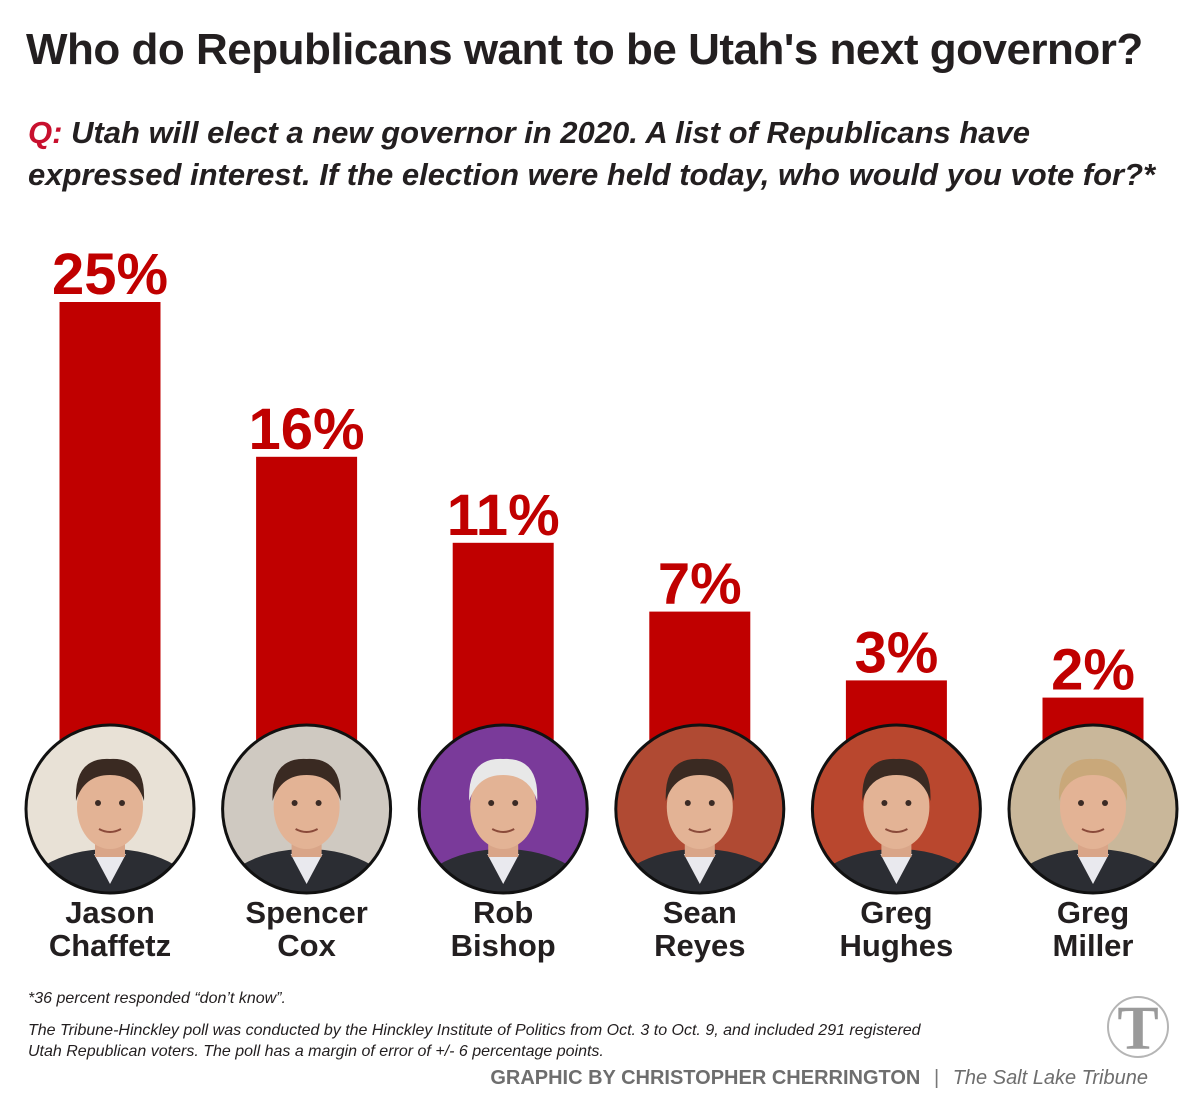 The image size is (1200, 1103). What do you see at coordinates (1093, 670) in the screenshot?
I see `value-label: 2%` at bounding box center [1093, 670].